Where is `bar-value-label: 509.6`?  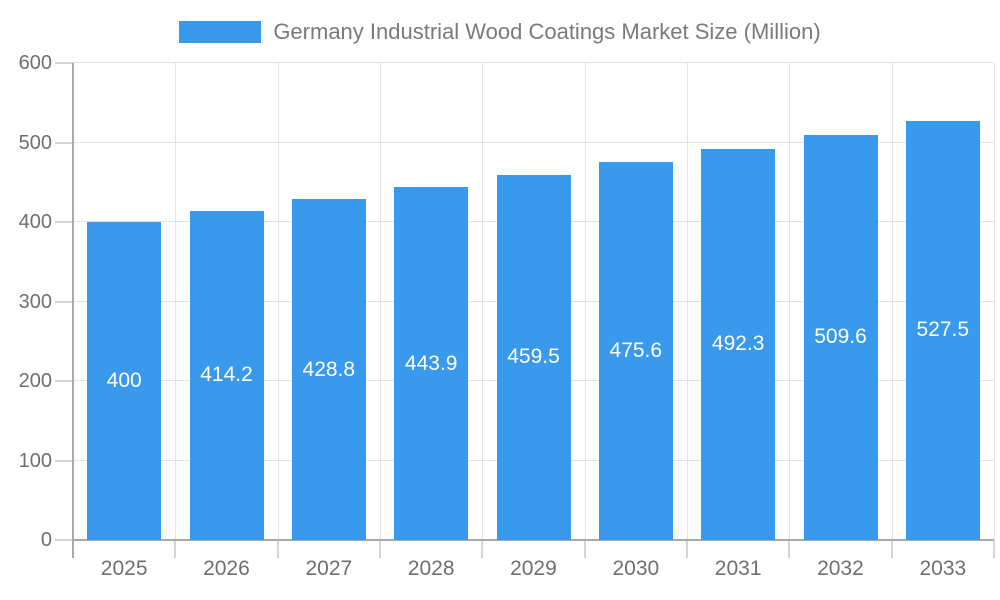 bar-value-label: 509.6 is located at coordinates (840, 337).